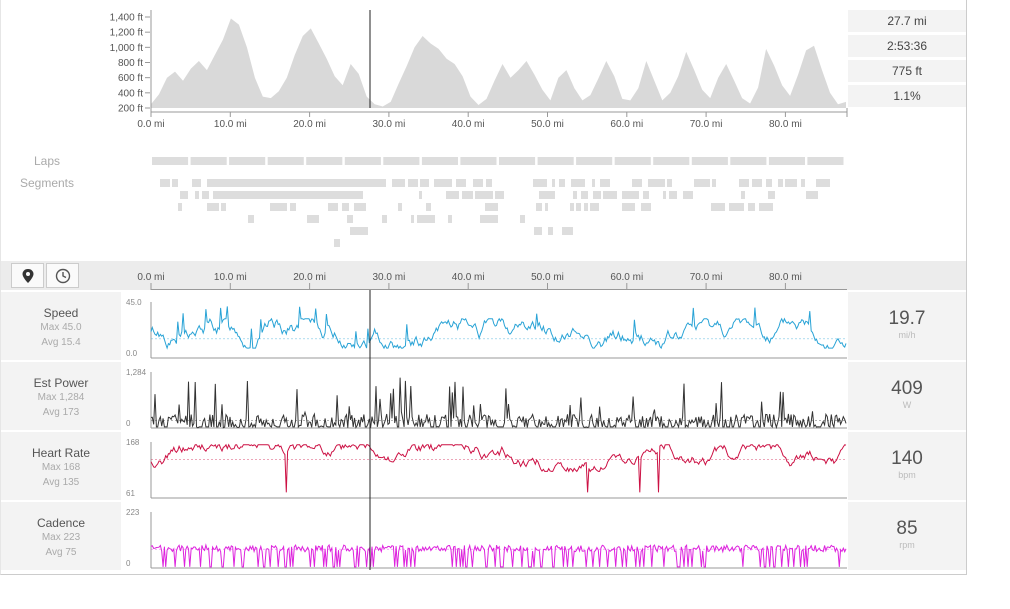 This screenshot has height=609, width=1010. I want to click on metric-chart-3: 223 0, so click(486, 538).